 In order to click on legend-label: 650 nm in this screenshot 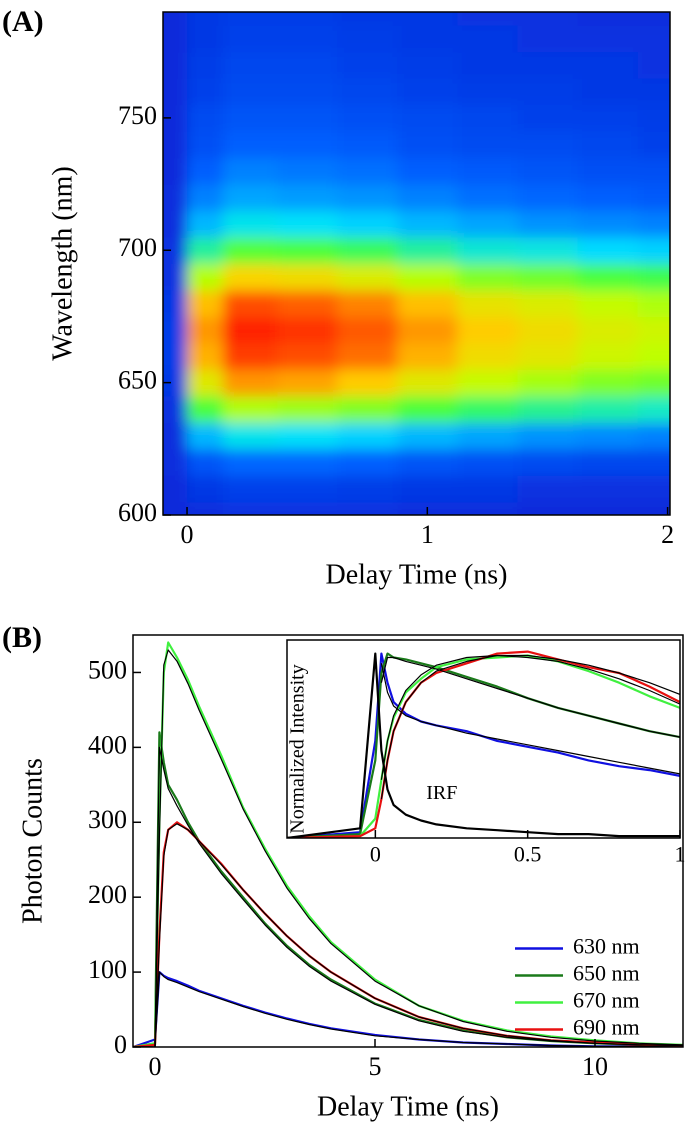, I will do `click(606, 973)`.